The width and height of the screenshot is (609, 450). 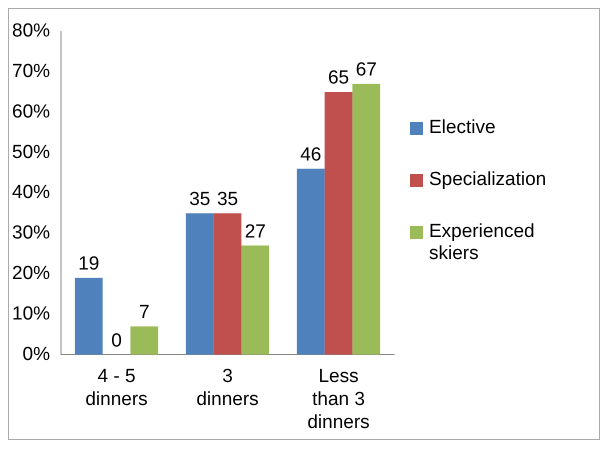 What do you see at coordinates (31, 111) in the screenshot?
I see `y-tick-label: 60%` at bounding box center [31, 111].